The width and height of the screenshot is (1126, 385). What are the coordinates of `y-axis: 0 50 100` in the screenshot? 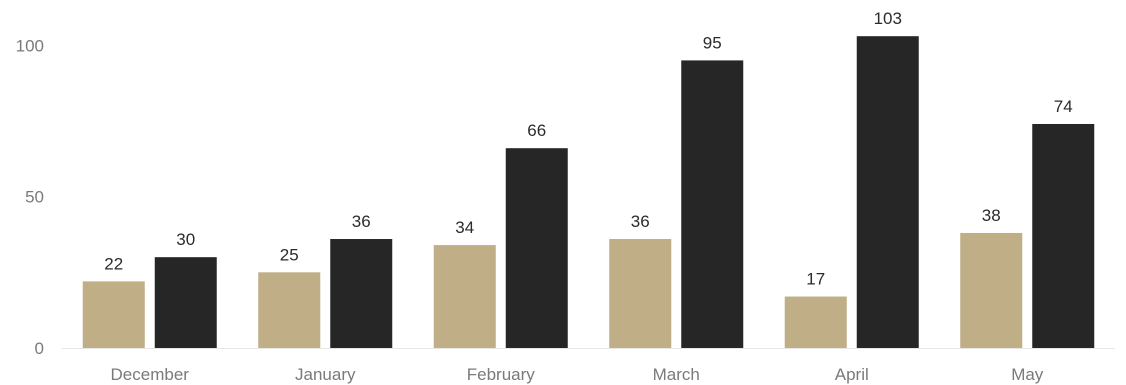 It's located at (30, 197).